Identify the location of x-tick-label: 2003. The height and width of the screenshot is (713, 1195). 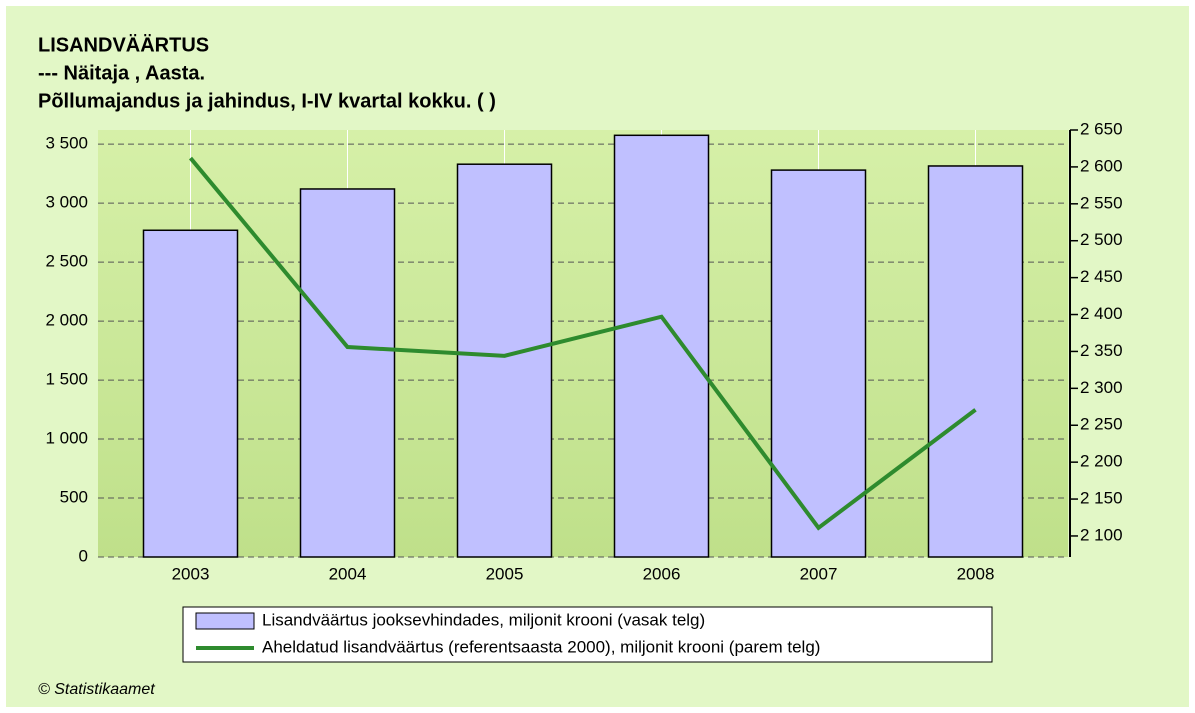
(191, 573).